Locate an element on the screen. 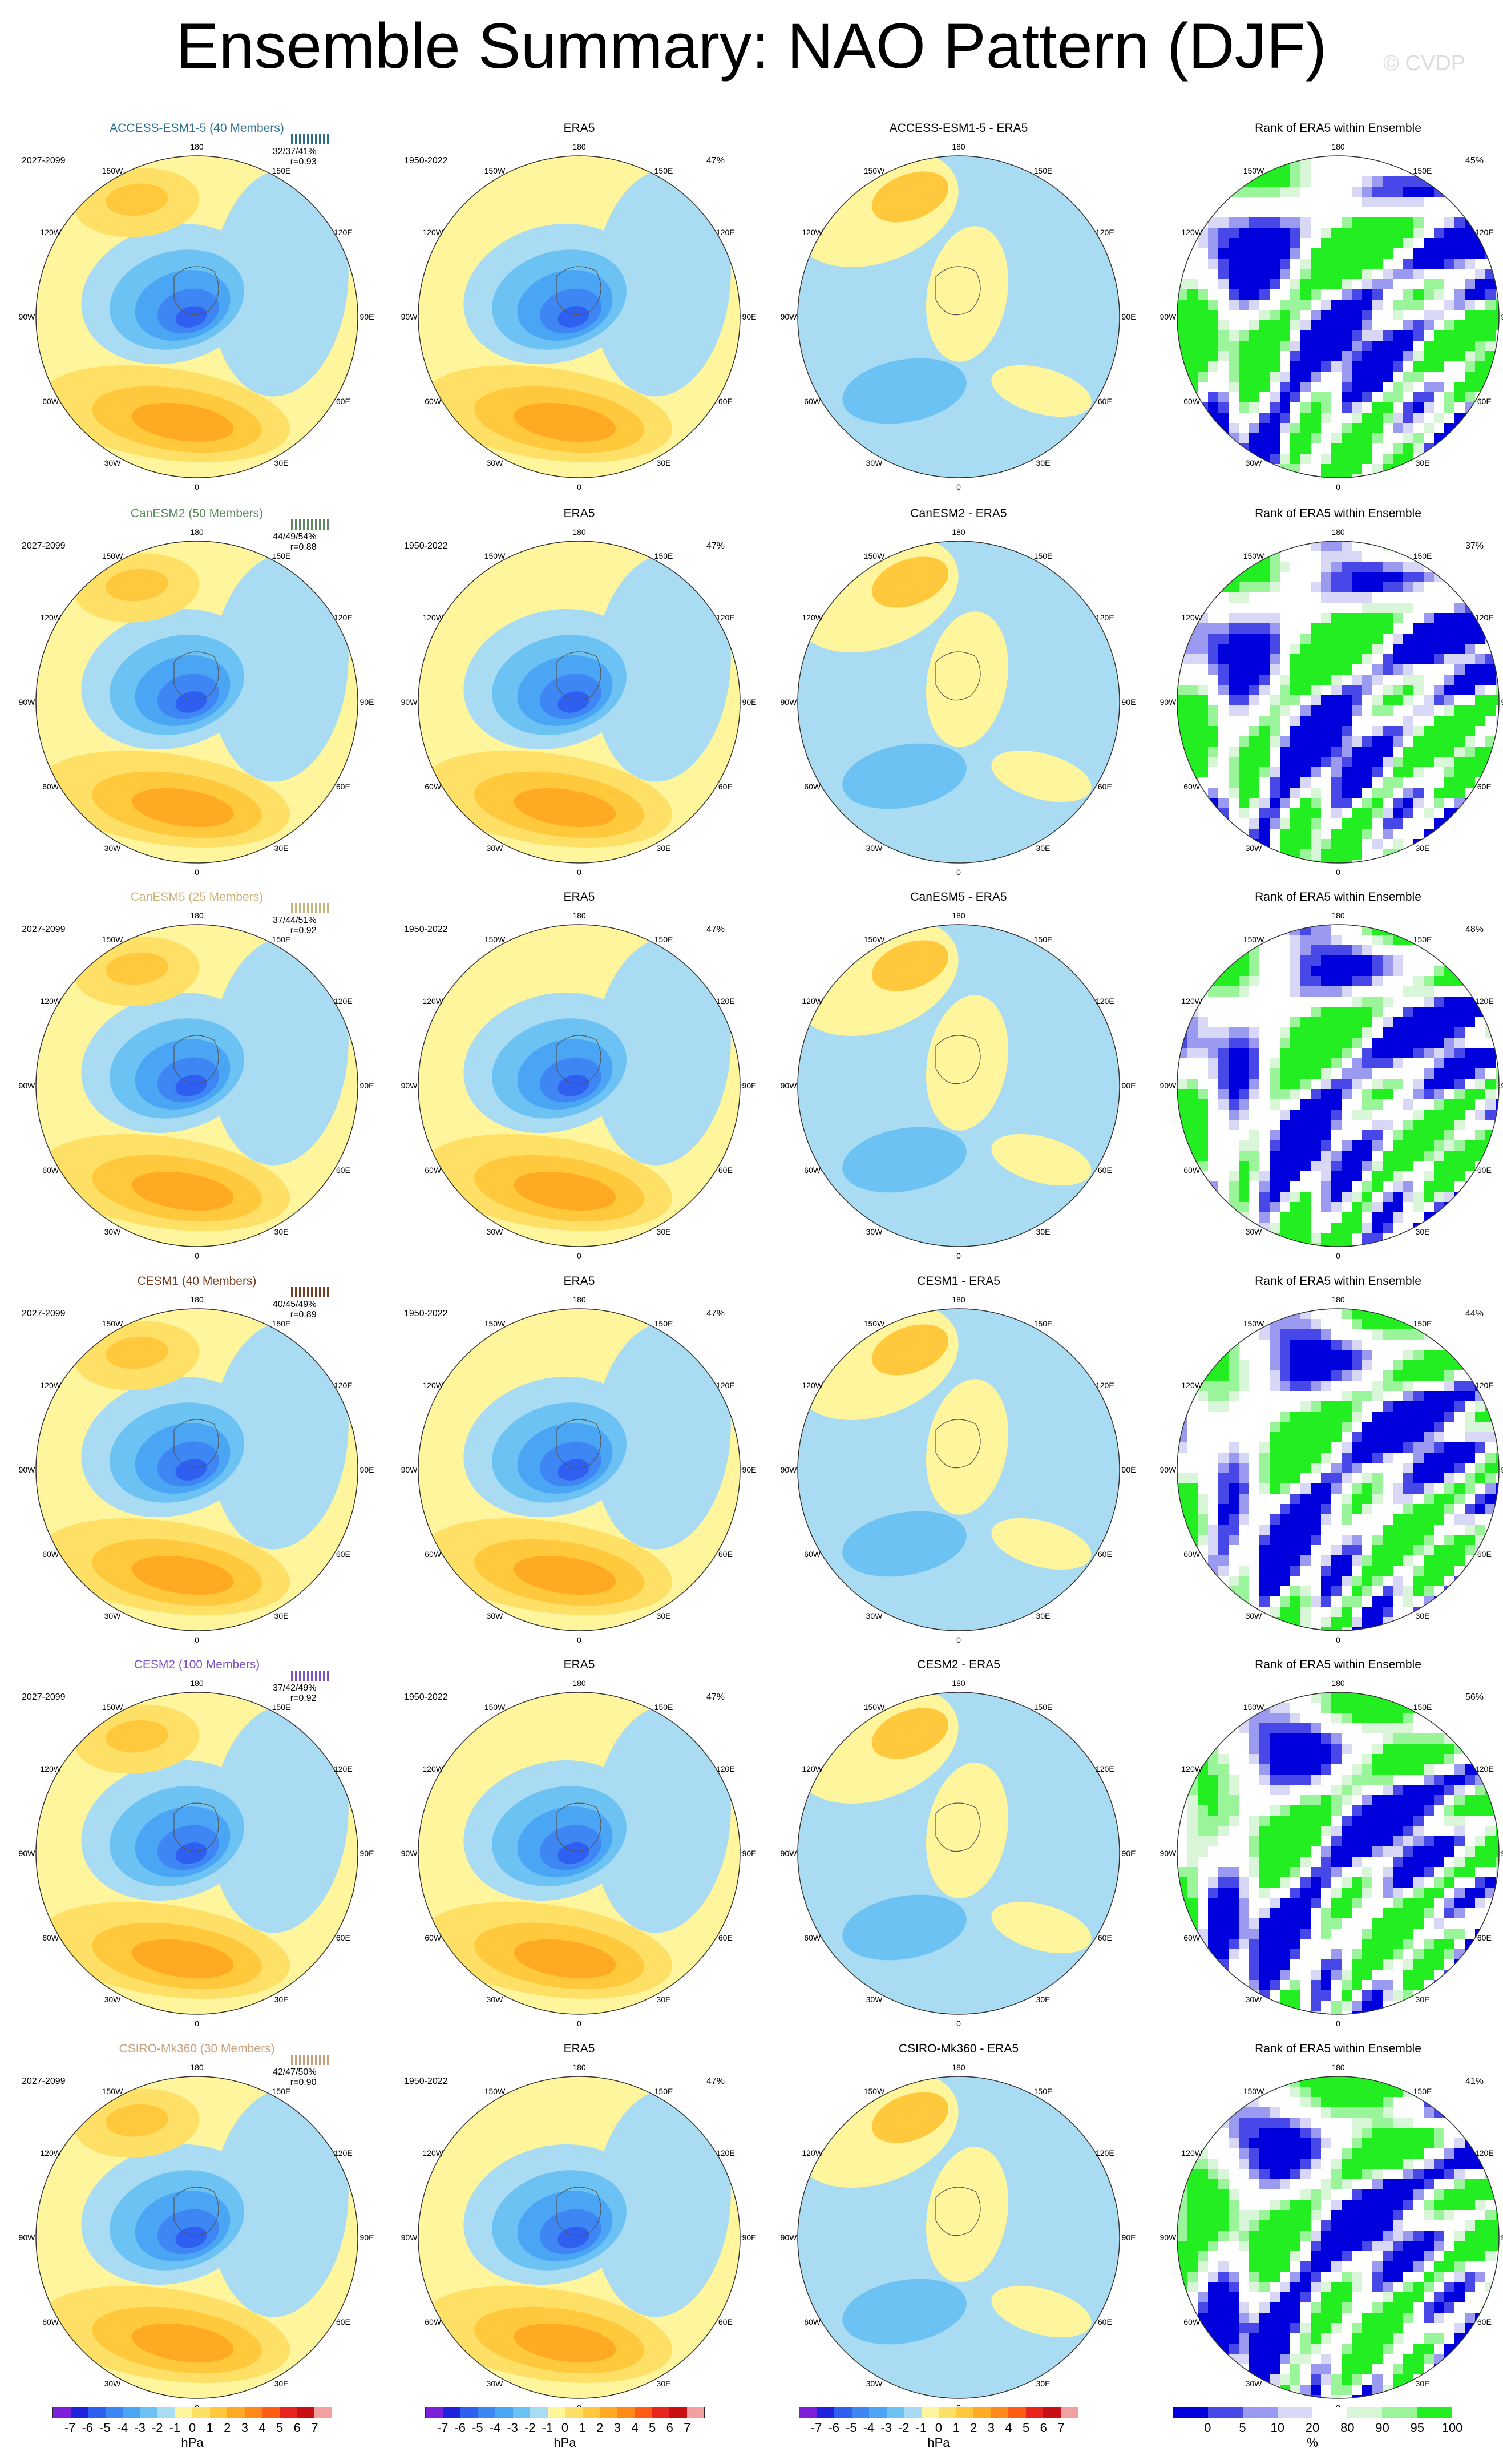  longitude-label: 180 is located at coordinates (197, 146).